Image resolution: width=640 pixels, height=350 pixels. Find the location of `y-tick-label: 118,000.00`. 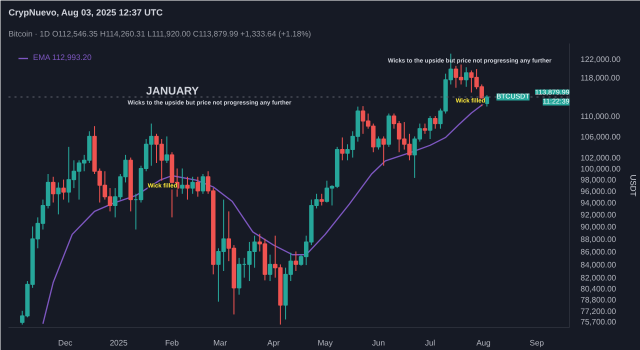

y-tick-label: 118,000.00 is located at coordinates (600, 77).